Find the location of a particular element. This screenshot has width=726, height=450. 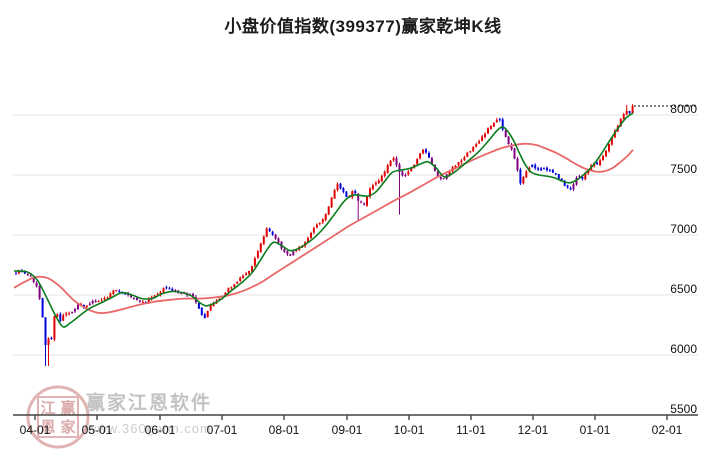

y-axis-label: 6000 is located at coordinates (683, 349).